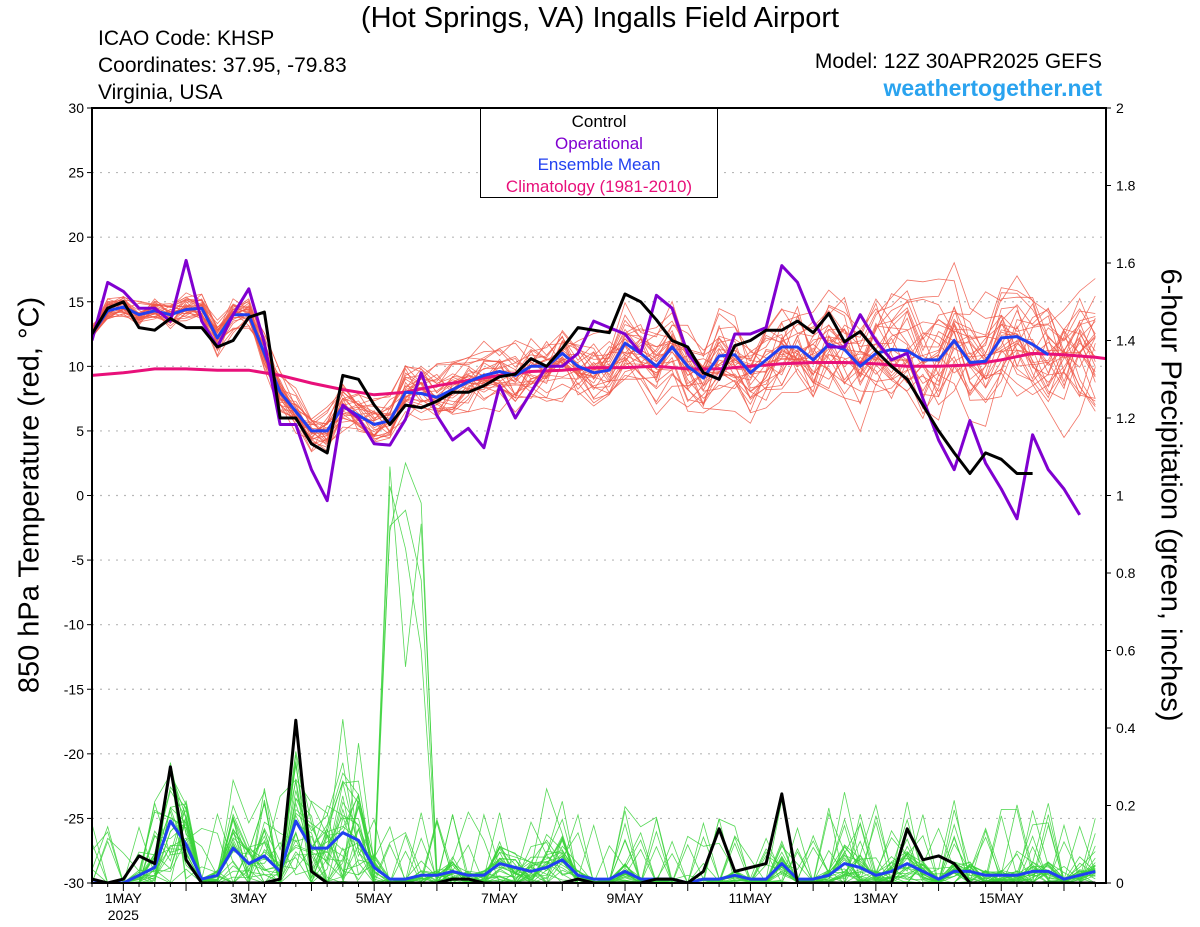 Image resolution: width=1200 pixels, height=927 pixels. Describe the element at coordinates (222, 65) in the screenshot. I see `coordinates: Coordinates: 37.95, -79.83` at that location.